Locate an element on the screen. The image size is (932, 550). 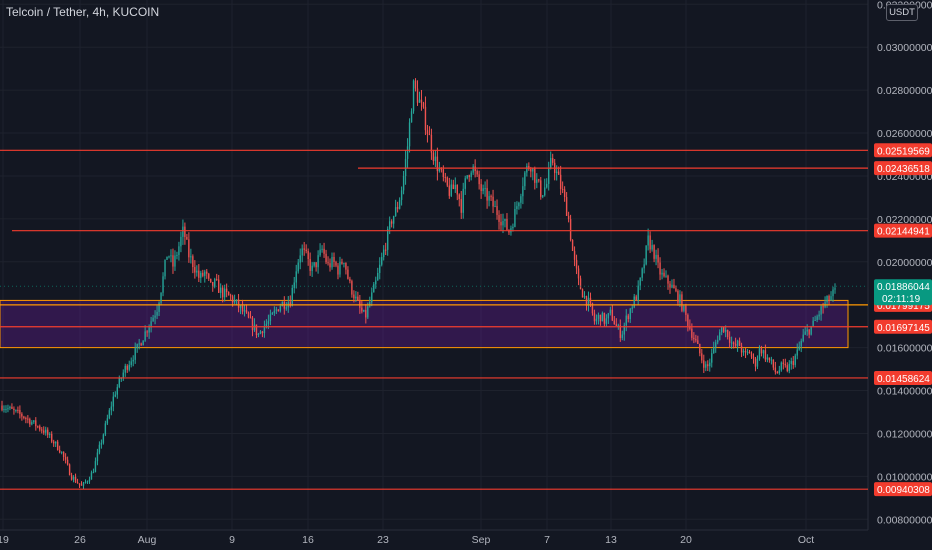
time-tick-label: 20 is located at coordinates (686, 540).